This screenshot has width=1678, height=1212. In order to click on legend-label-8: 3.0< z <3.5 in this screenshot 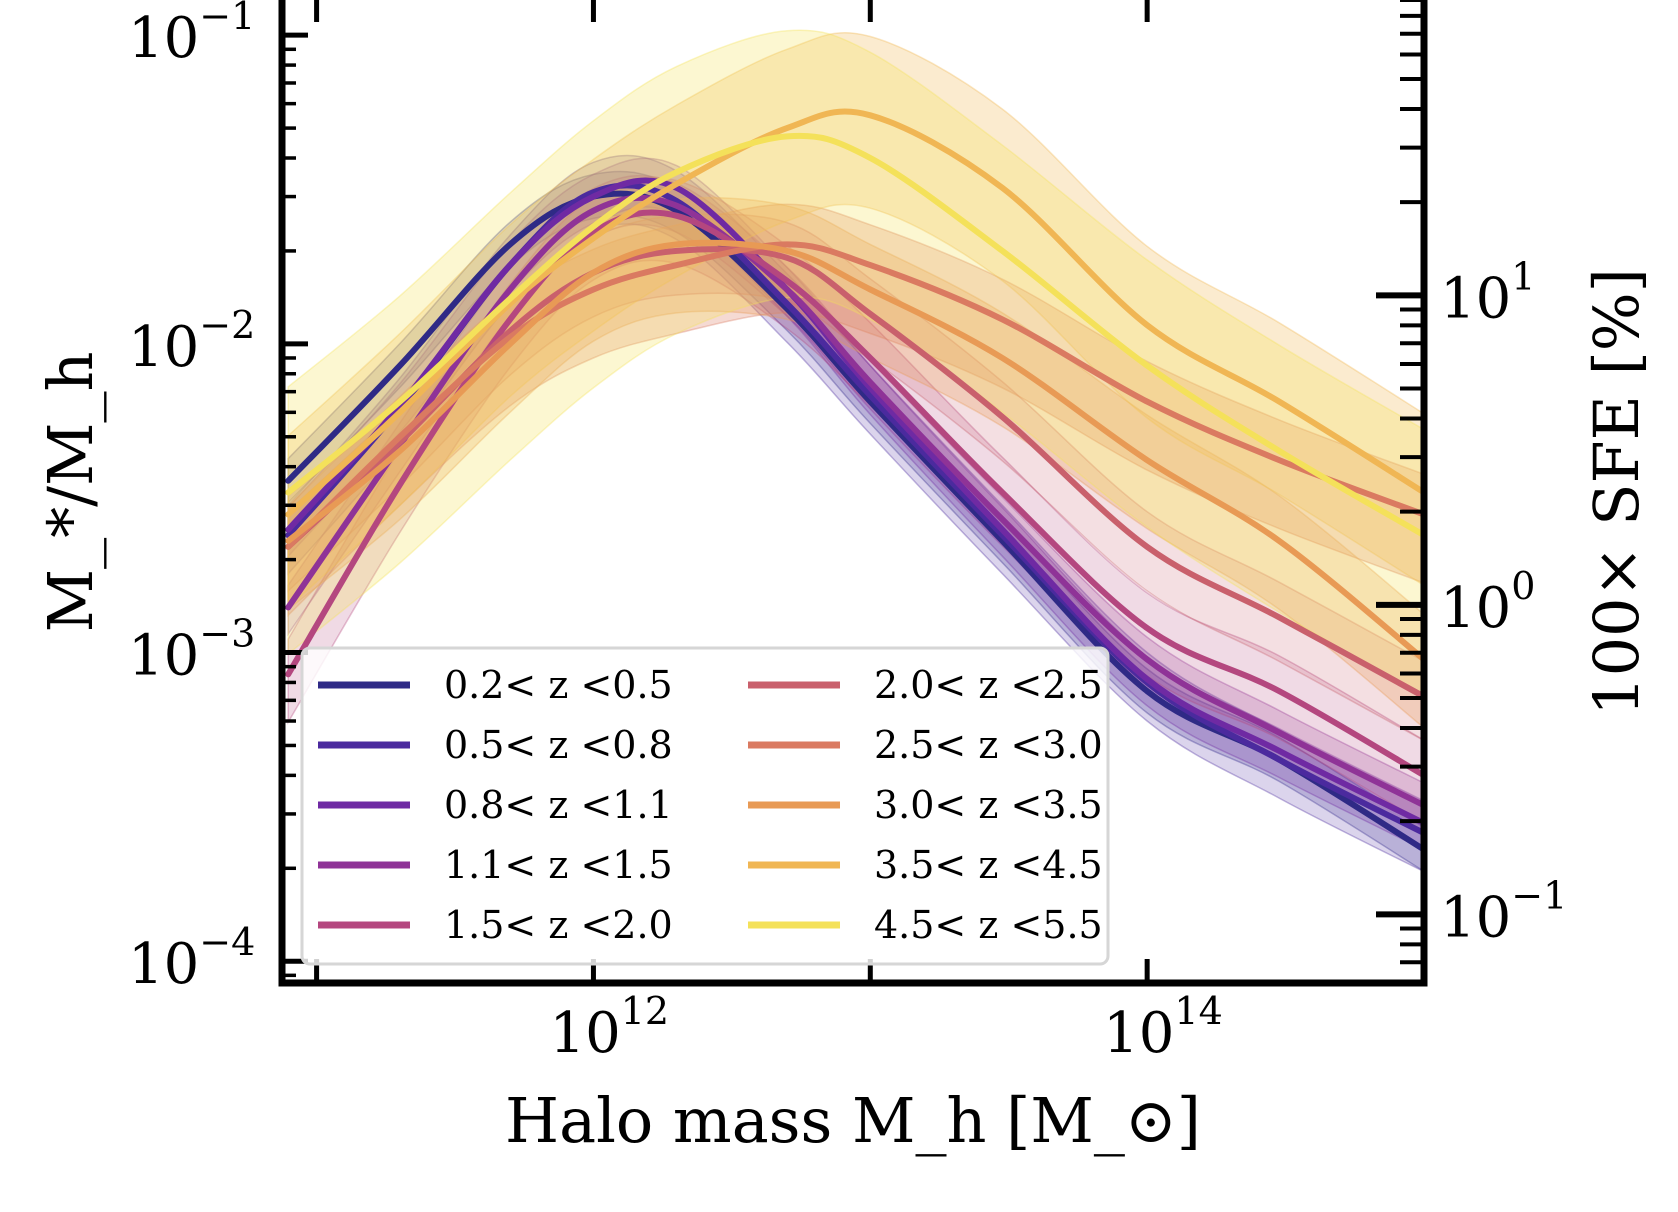, I will do `click(988, 805)`.